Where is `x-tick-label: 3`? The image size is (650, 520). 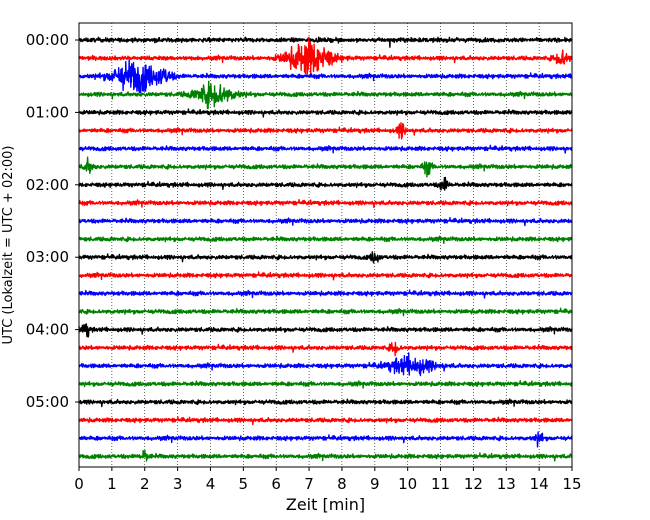 x-tick-label: 3 is located at coordinates (178, 484).